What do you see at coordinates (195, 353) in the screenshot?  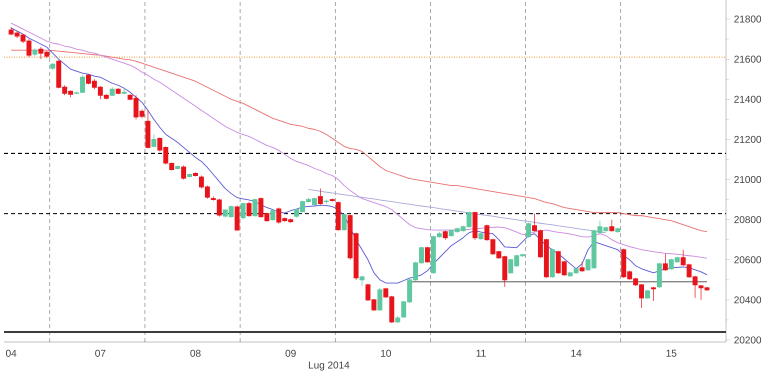 I see `x-tick-label: 08` at bounding box center [195, 353].